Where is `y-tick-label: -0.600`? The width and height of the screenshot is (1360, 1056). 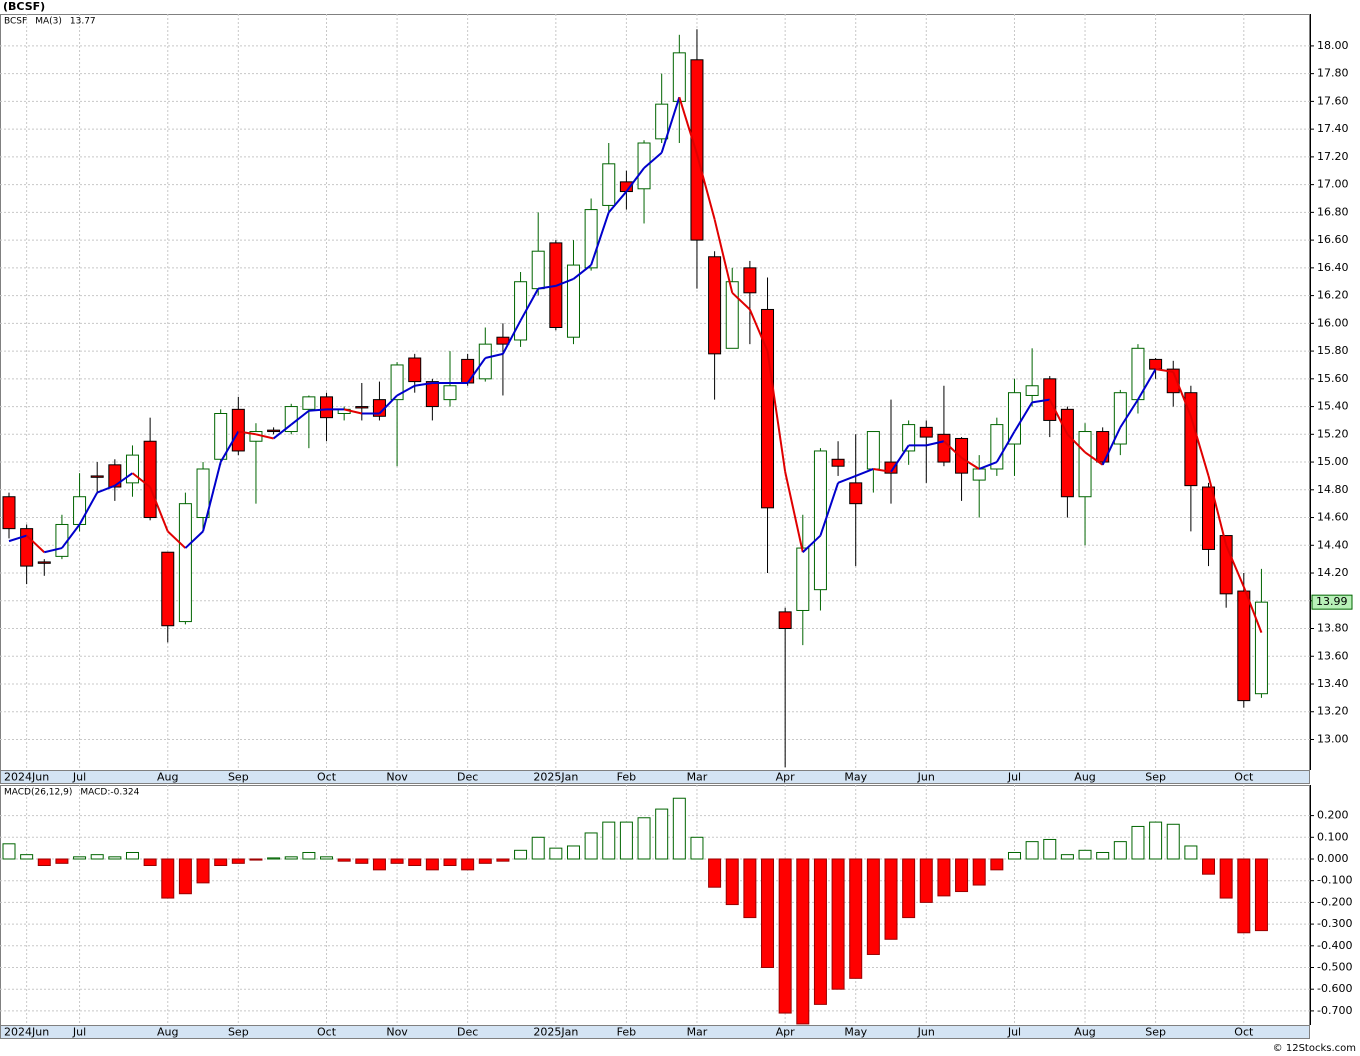 y-tick-label: -0.600 is located at coordinates (1334, 988).